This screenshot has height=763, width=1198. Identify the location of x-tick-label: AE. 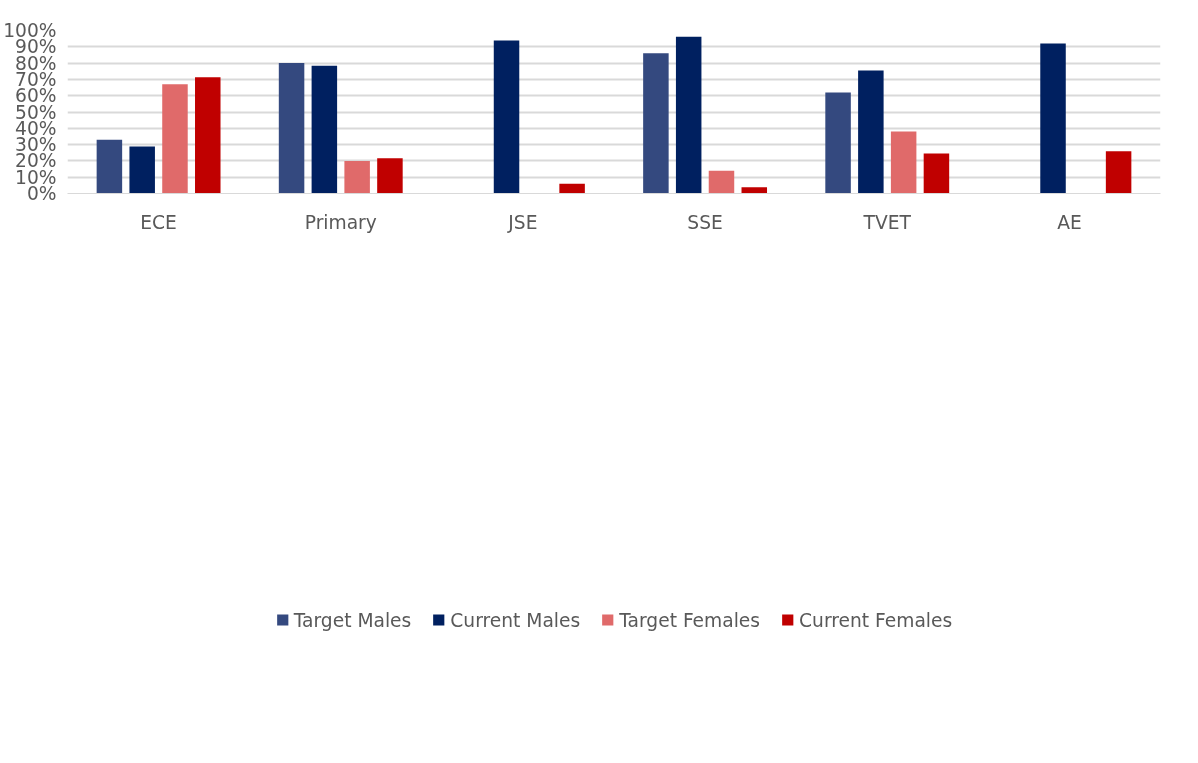
(1069, 222).